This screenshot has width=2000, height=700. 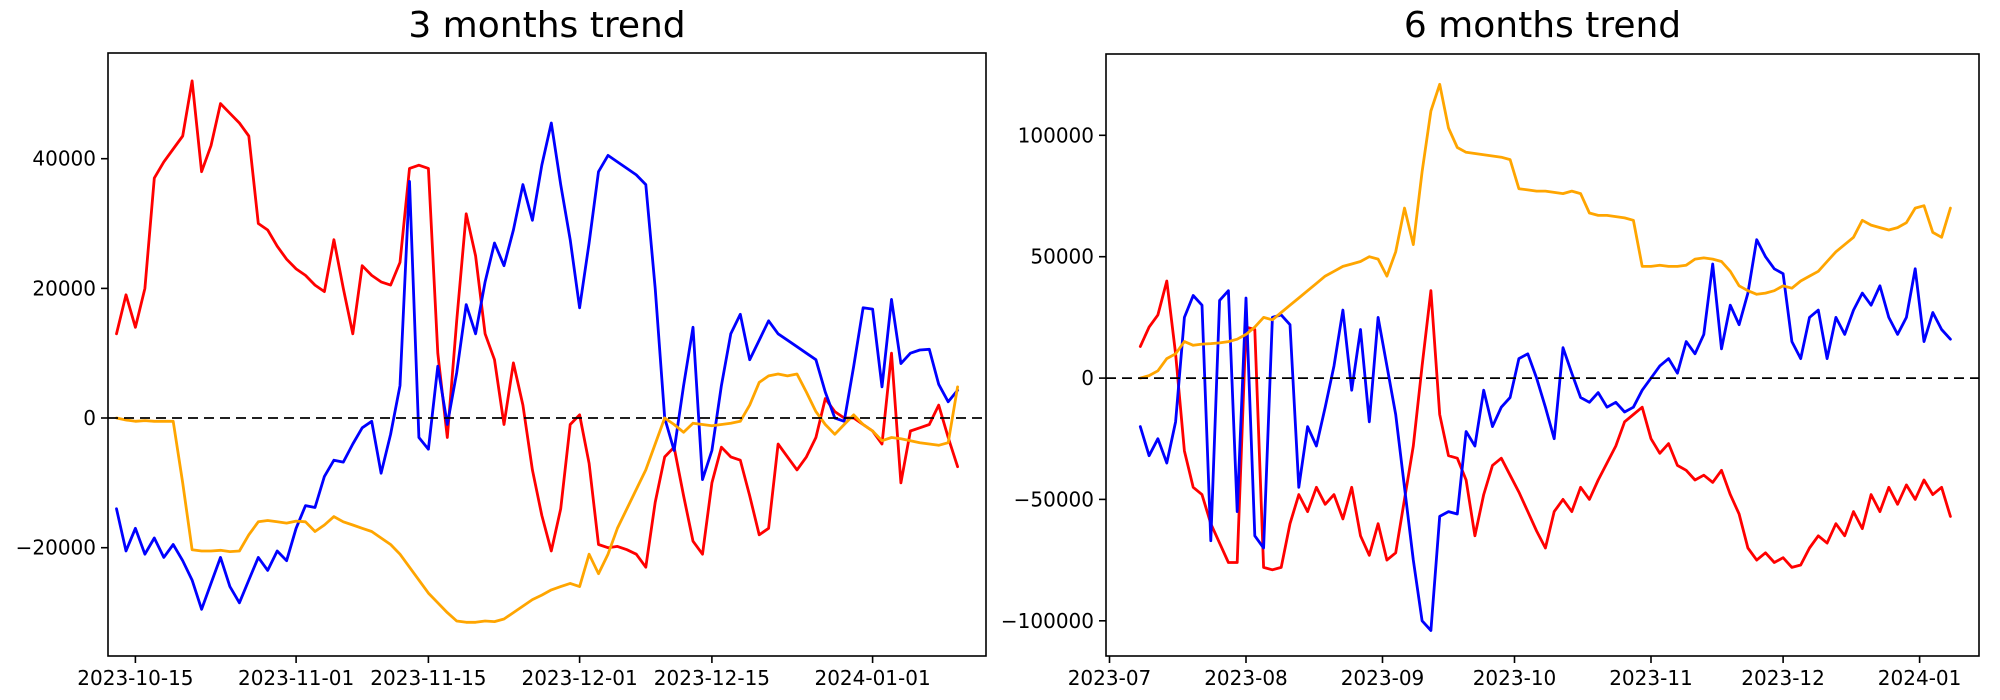 What do you see at coordinates (135, 678) in the screenshot?
I see `x-tick-label: 2023-10-15` at bounding box center [135, 678].